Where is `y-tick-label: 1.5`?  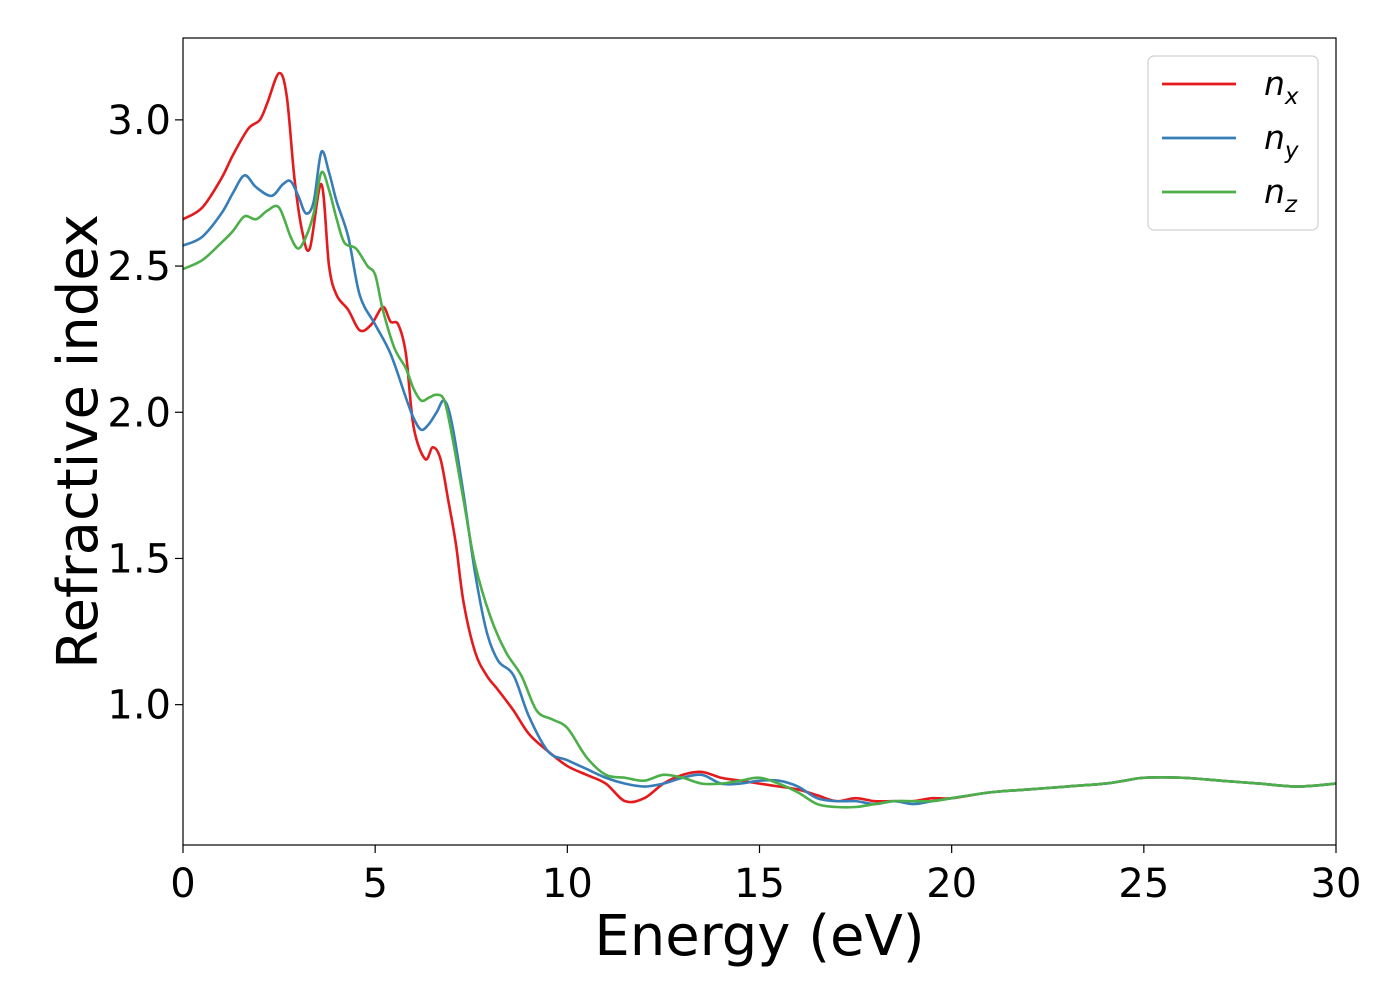
y-tick-label: 1.5 is located at coordinates (139, 559).